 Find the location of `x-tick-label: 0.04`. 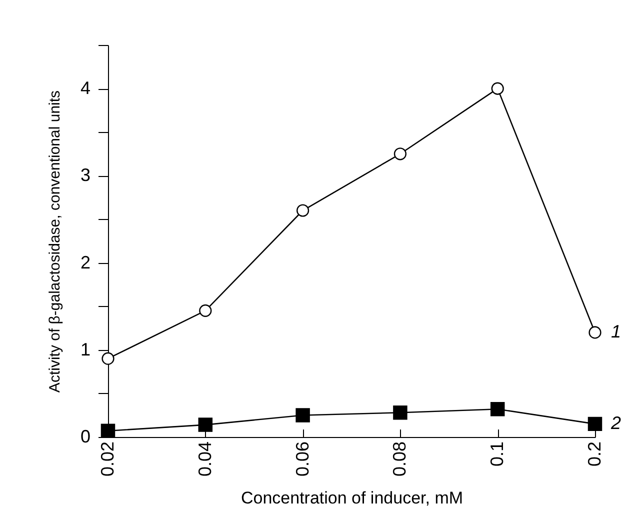

x-tick-label: 0.04 is located at coordinates (204, 459).